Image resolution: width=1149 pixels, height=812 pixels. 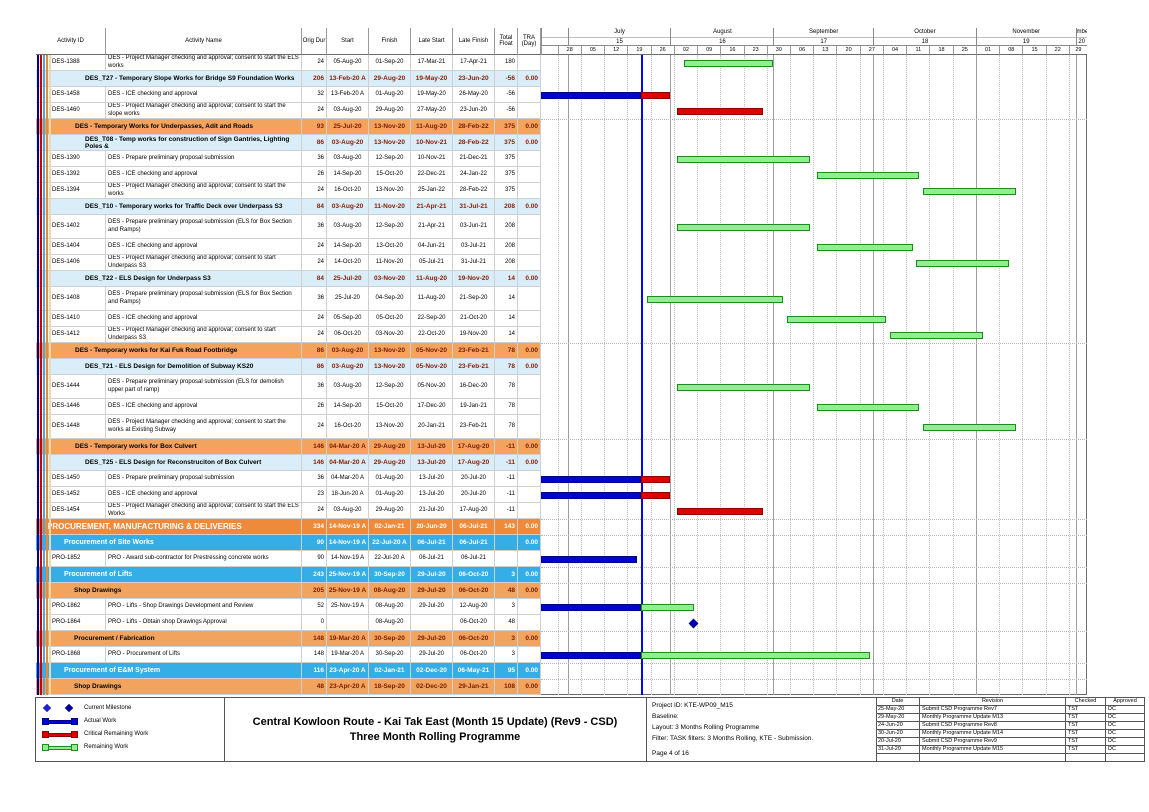 I want to click on activity-id-cell: DES-1446, so click(x=71, y=406).